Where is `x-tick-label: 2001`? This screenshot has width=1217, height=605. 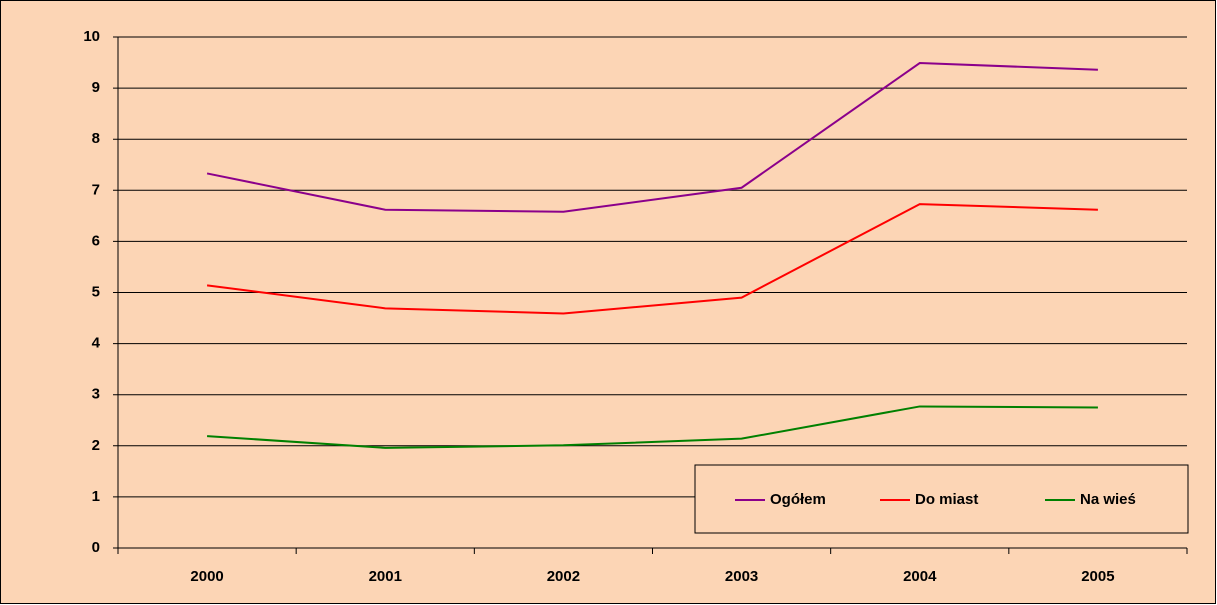 x-tick-label: 2001 is located at coordinates (385, 576).